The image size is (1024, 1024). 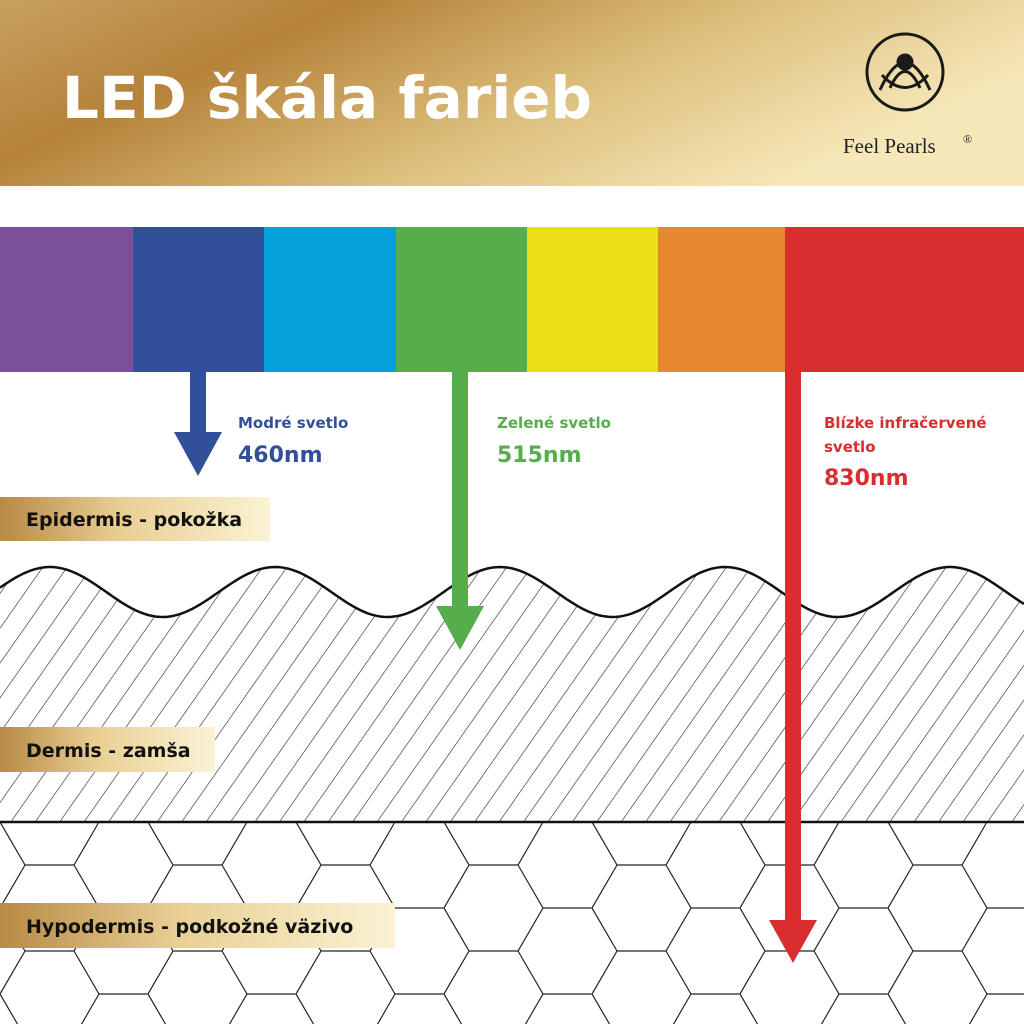 What do you see at coordinates (198, 423) in the screenshot?
I see `blue-arrow` at bounding box center [198, 423].